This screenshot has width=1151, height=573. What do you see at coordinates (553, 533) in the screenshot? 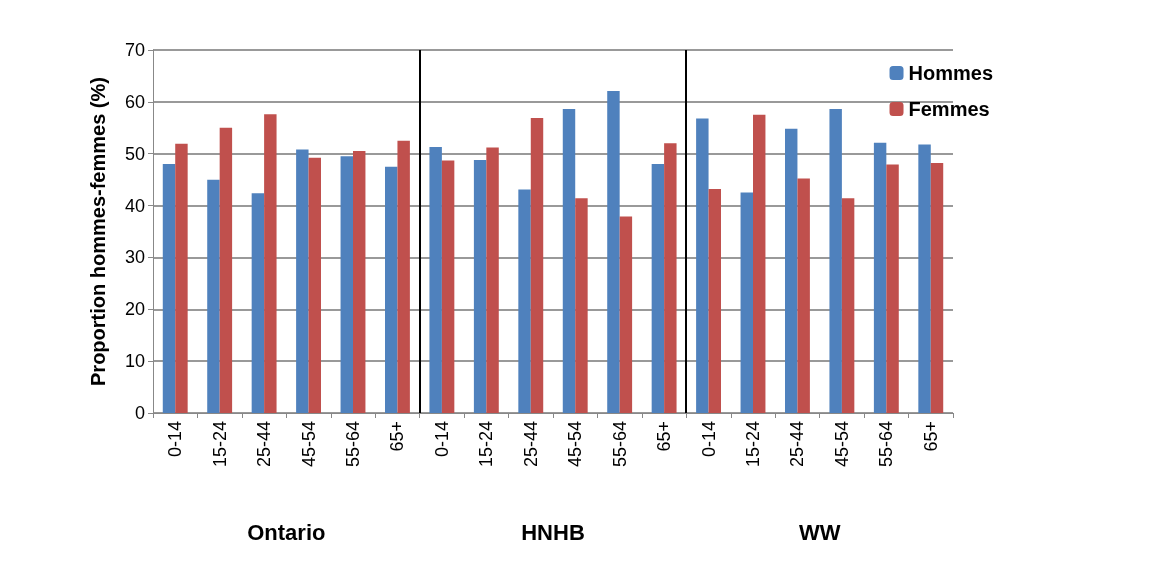
I see `text: HNHB` at bounding box center [553, 533].